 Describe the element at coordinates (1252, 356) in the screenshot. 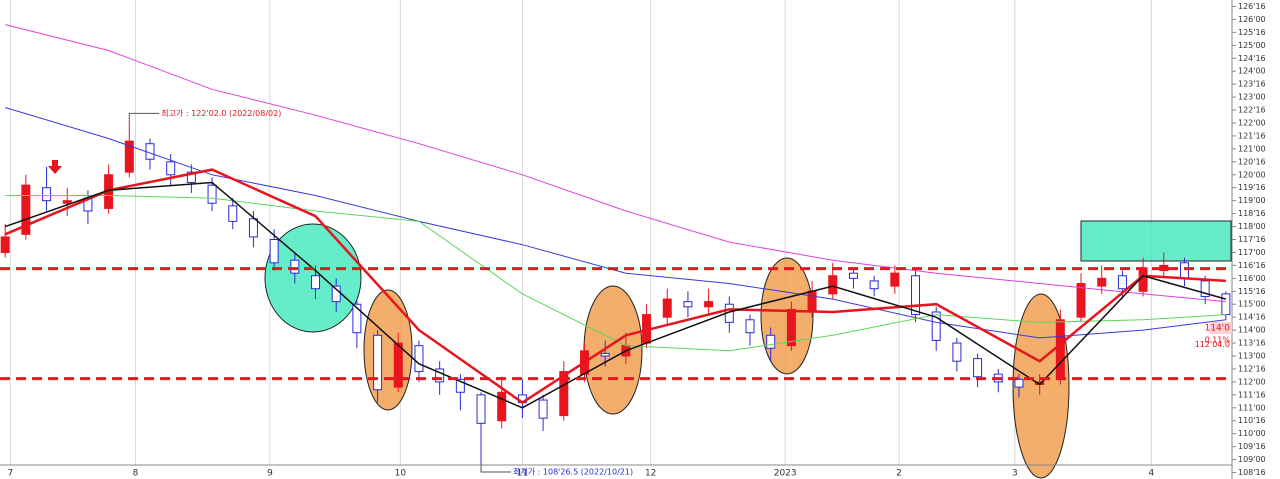

I see `y-tick-label: 113'00` at that location.